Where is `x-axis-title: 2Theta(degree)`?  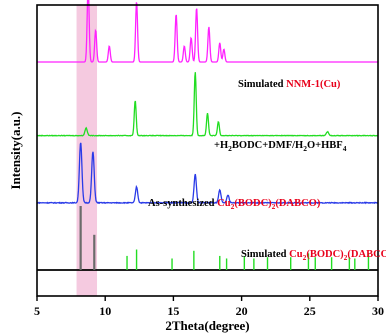
x-axis-title: 2Theta(degree) is located at coordinates (207, 325).